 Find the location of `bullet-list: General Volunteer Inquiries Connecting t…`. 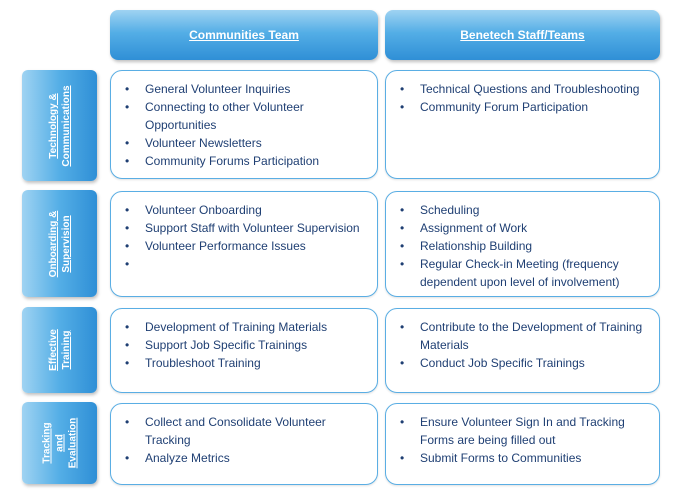

bullet-list: General Volunteer Inquiries Connecting t… is located at coordinates (244, 120).